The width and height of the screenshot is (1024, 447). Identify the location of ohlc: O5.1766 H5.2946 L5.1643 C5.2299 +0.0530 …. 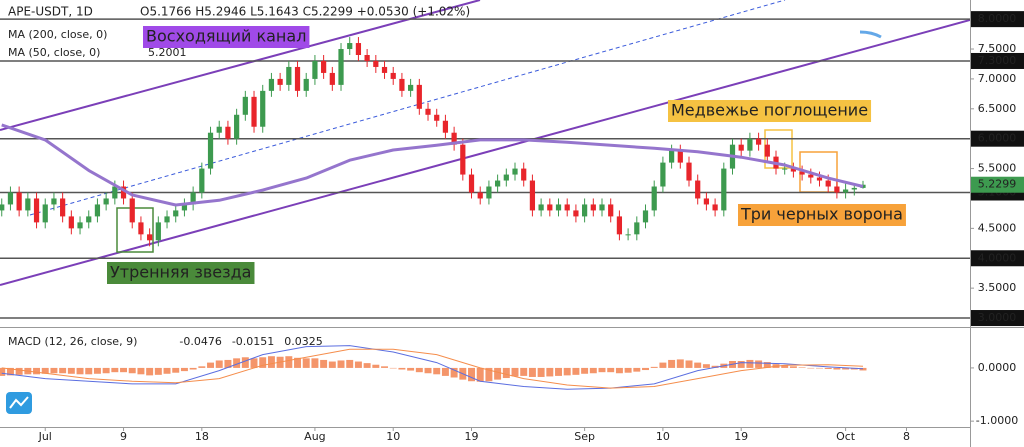
(305, 12).